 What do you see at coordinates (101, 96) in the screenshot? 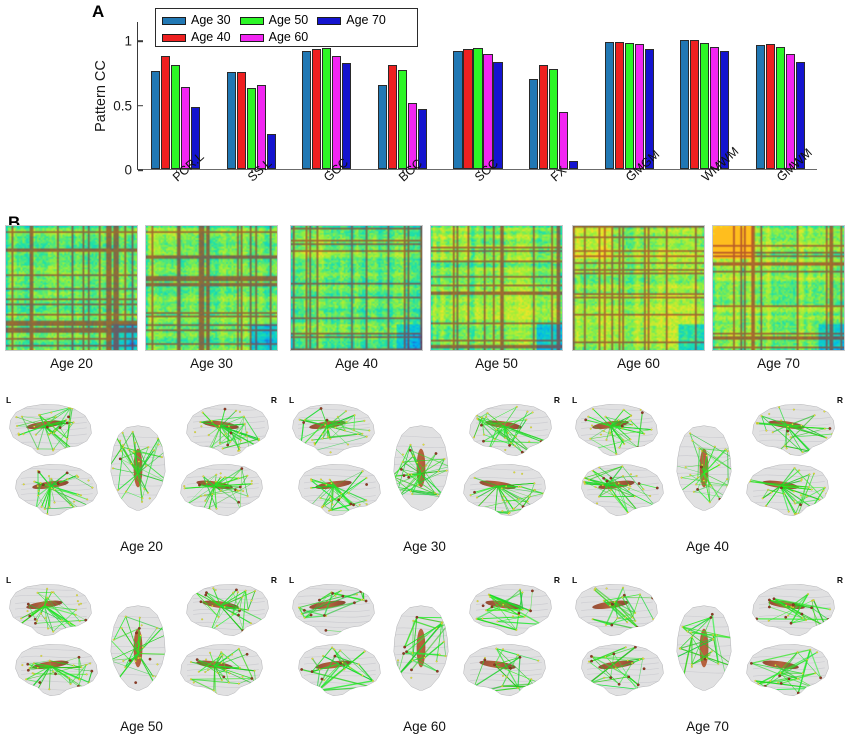
I see `y-axis-label: Pattern CC` at bounding box center [101, 96].